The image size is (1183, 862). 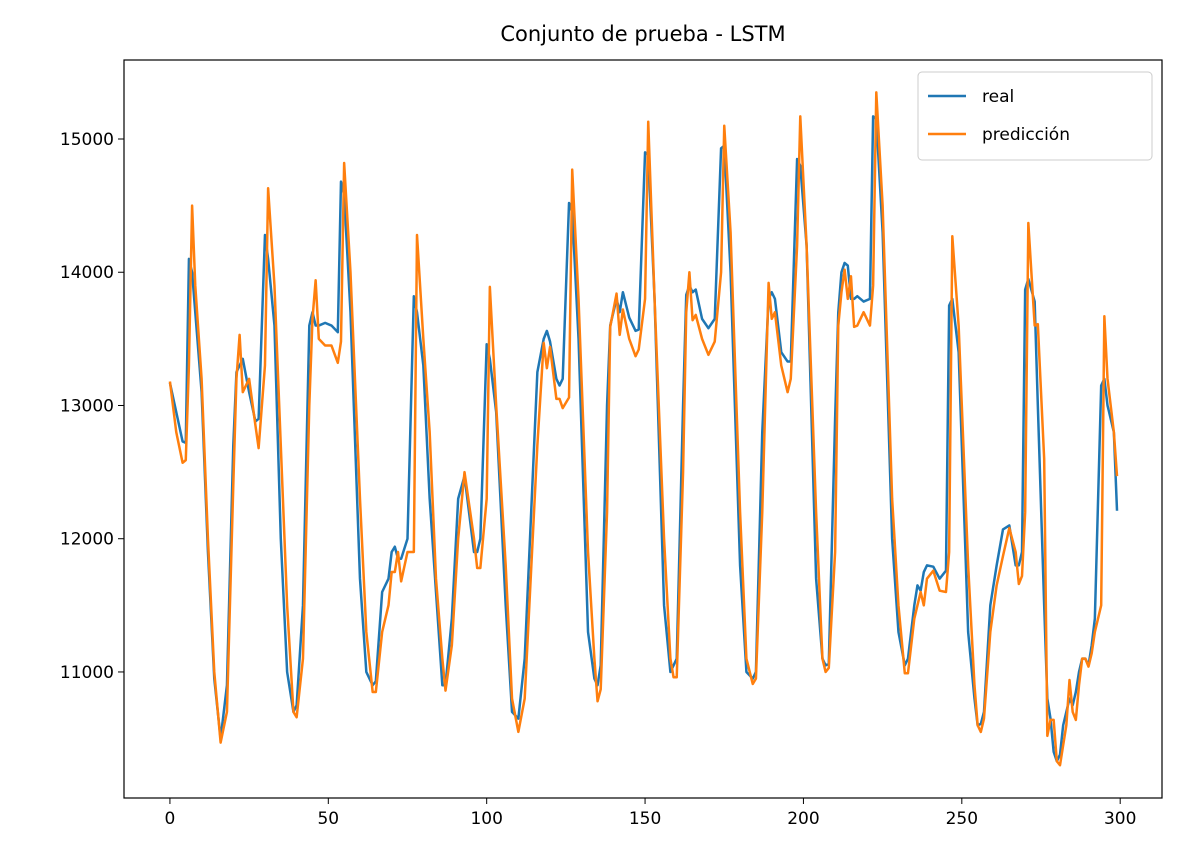 What do you see at coordinates (87, 673) in the screenshot?
I see `y-tick-label: 11000` at bounding box center [87, 673].